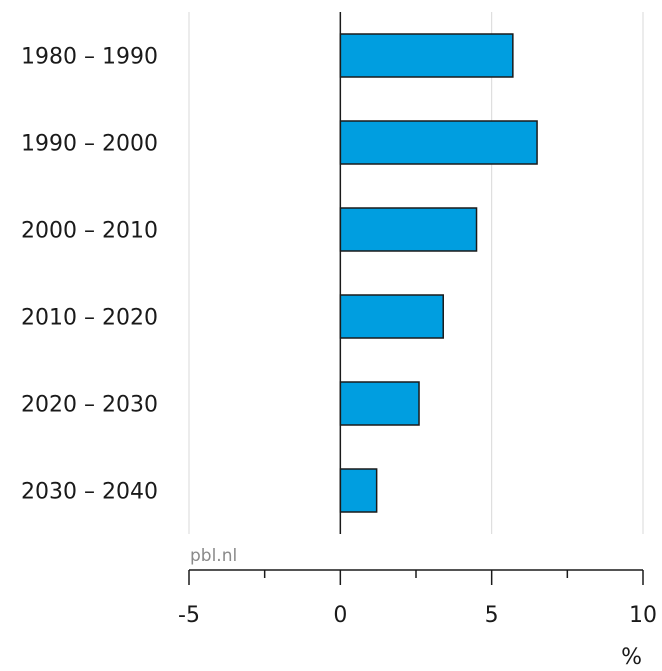 This screenshot has height=671, width=662. I want to click on x-axis: -5 0 5 10, so click(417, 598).